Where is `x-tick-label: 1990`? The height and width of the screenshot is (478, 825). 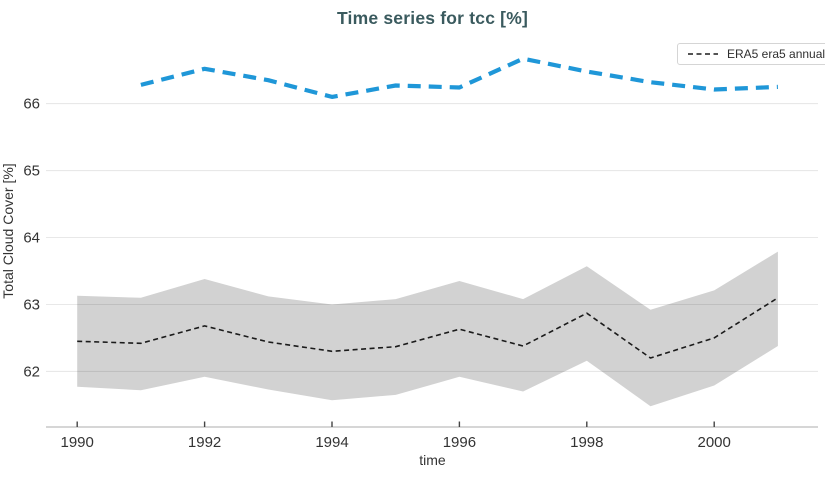 x-tick-label: 1990 is located at coordinates (77, 442).